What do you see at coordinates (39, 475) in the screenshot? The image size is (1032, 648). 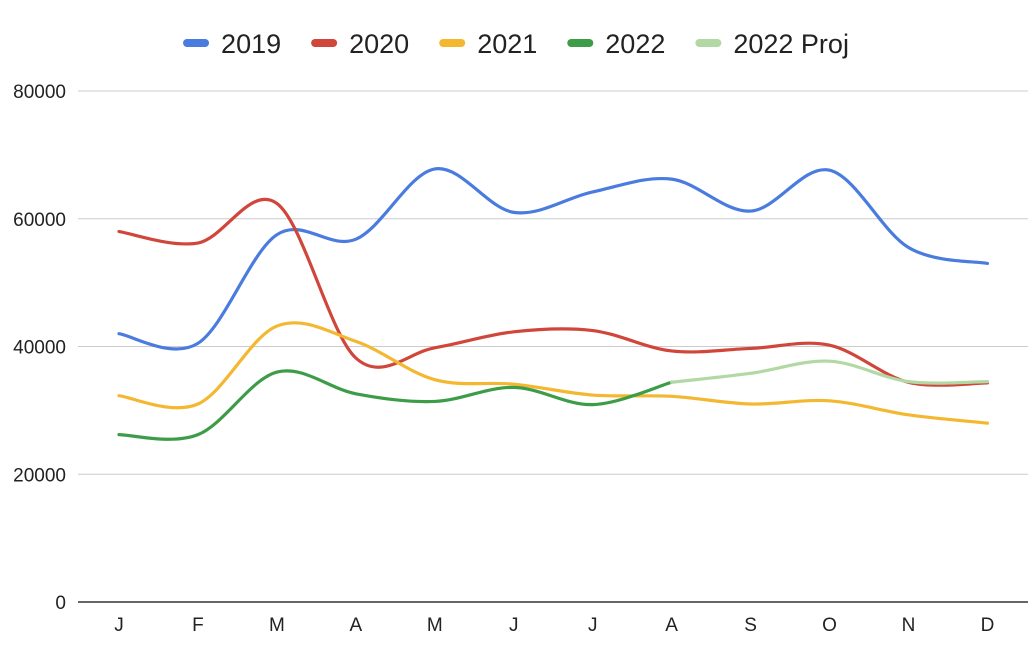 I see `y-tick-label: 20000` at bounding box center [39, 475].